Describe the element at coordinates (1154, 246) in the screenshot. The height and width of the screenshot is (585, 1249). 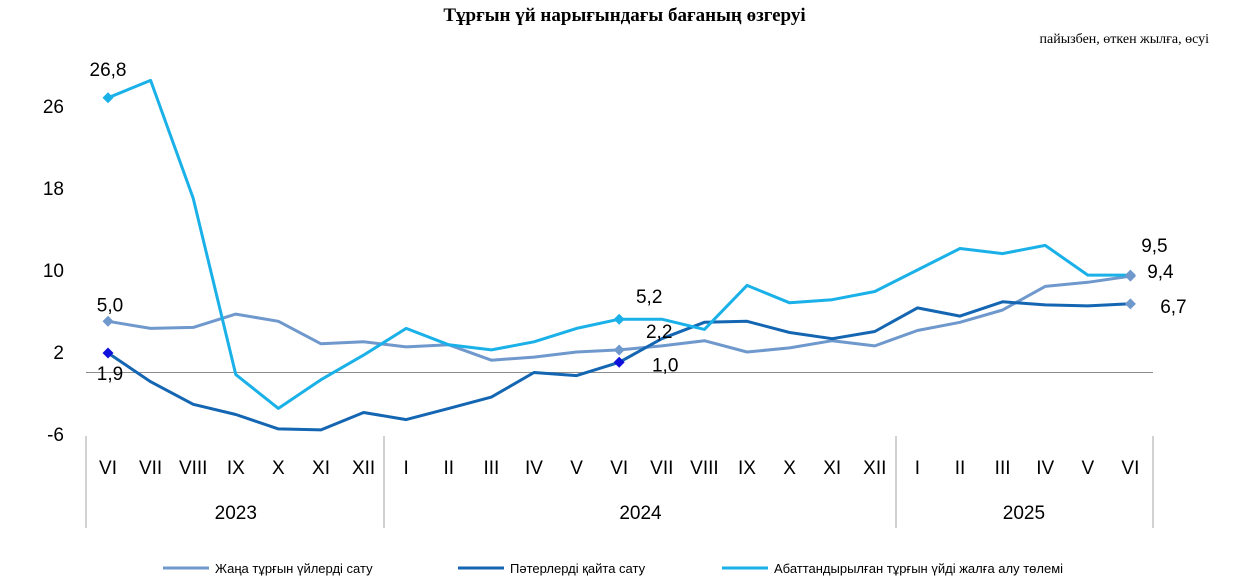
I see `data-label: 9,5` at that location.